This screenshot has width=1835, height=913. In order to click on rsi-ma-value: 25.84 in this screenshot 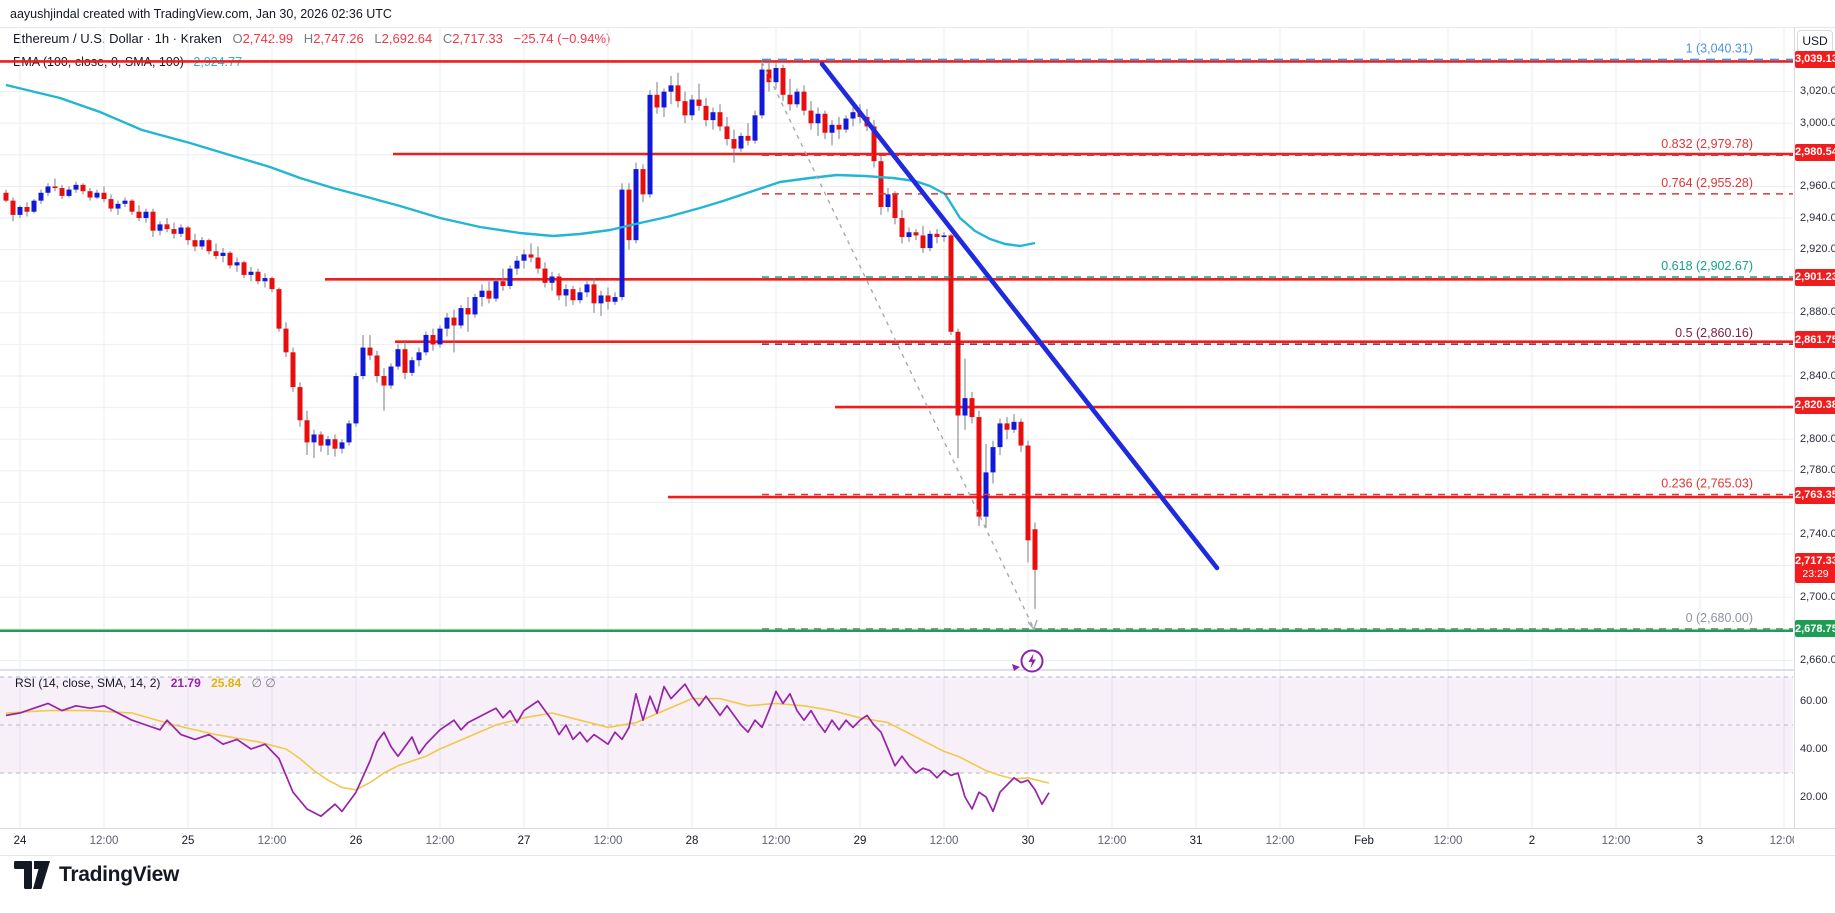, I will do `click(226, 683)`.